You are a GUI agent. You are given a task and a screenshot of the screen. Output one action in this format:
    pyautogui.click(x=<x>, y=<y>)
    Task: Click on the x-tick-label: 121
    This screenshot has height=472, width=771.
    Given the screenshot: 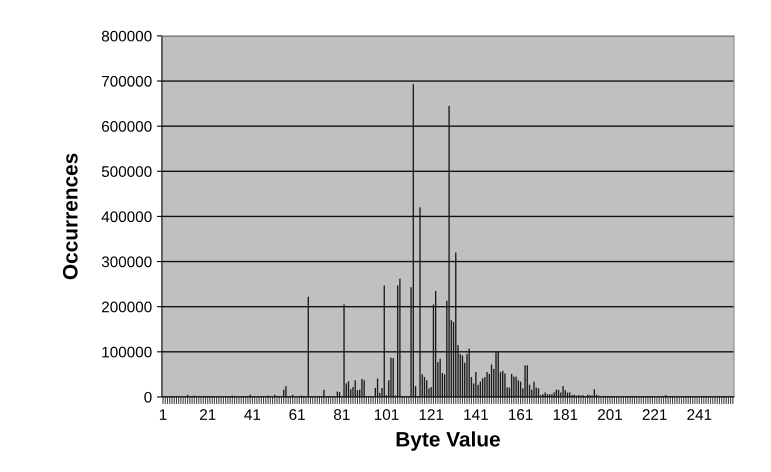 What is the action you would take?
    pyautogui.click(x=432, y=414)
    